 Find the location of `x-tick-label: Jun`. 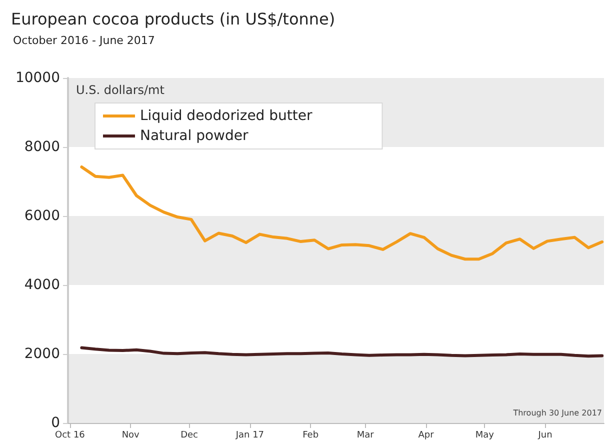

x-tick-label: Jun is located at coordinates (544, 435).